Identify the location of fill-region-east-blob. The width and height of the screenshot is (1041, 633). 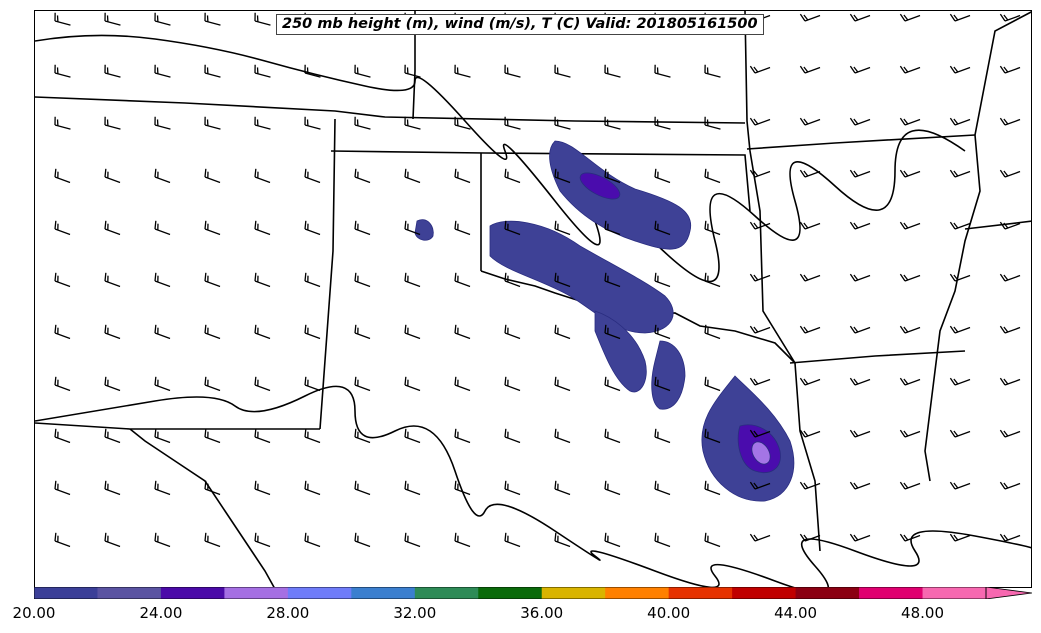
(668, 375).